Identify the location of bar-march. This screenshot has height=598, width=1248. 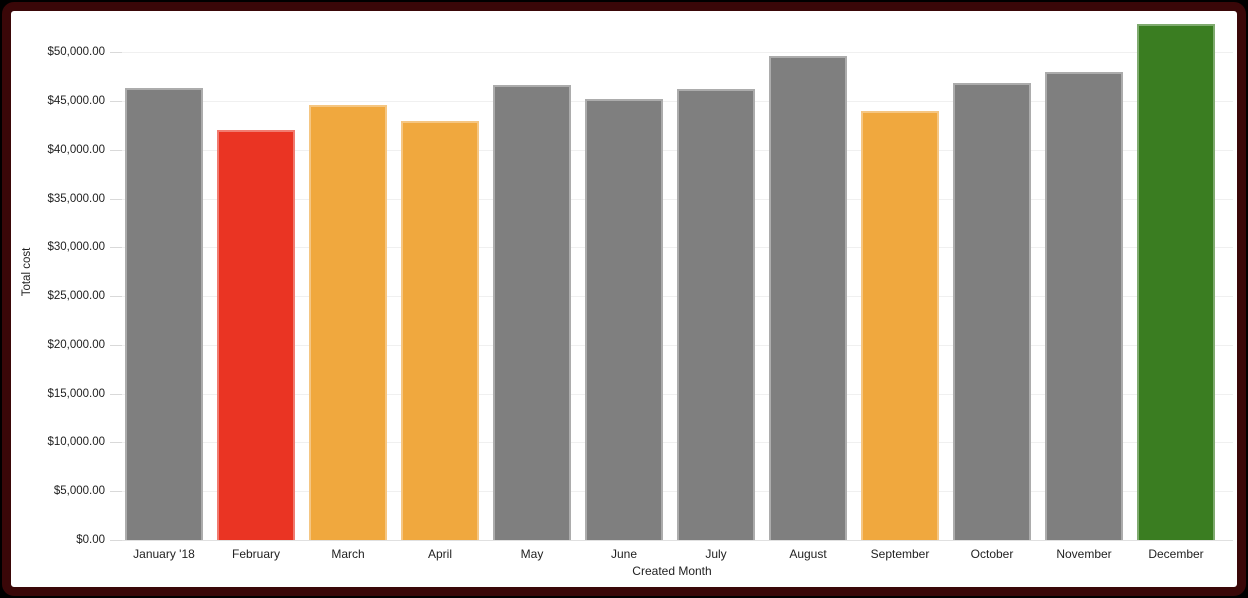
(348, 322).